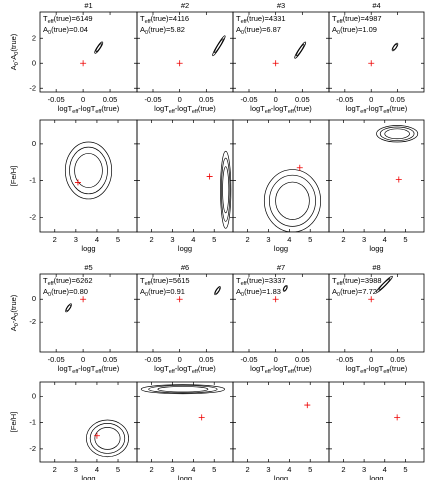 This screenshot has width=425, height=480. I want to click on annotation: A0(true)=0.80, so click(65, 292).